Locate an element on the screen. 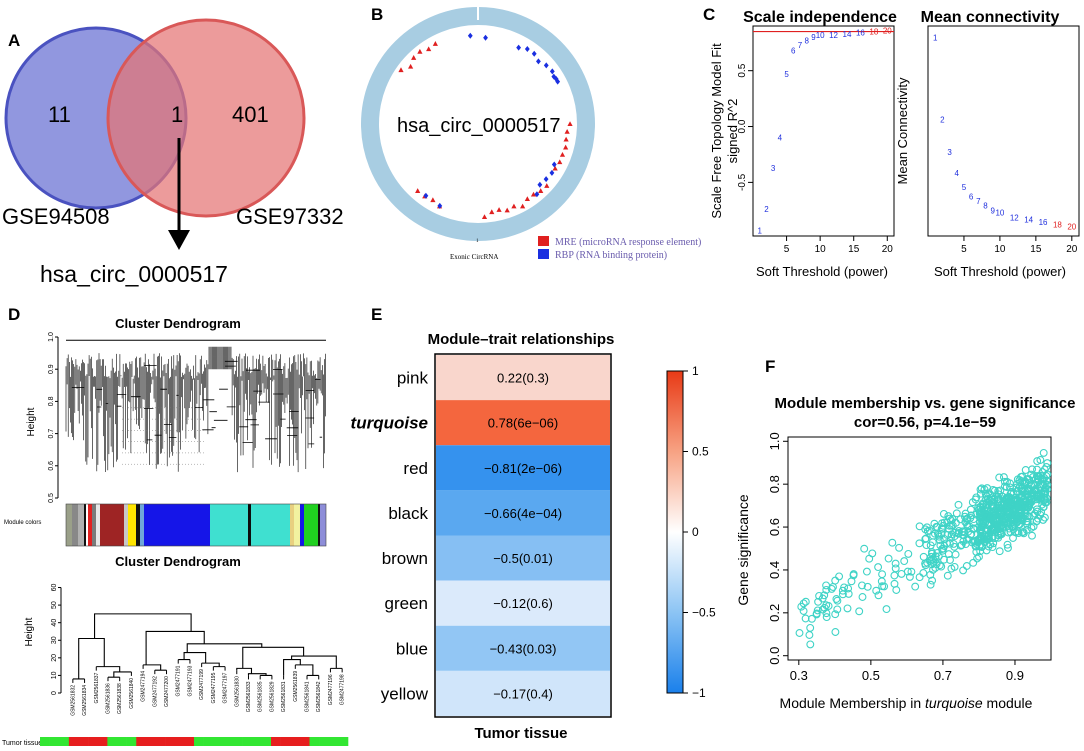 The image size is (1084, 751). x-tick-label: 5 is located at coordinates (964, 249).